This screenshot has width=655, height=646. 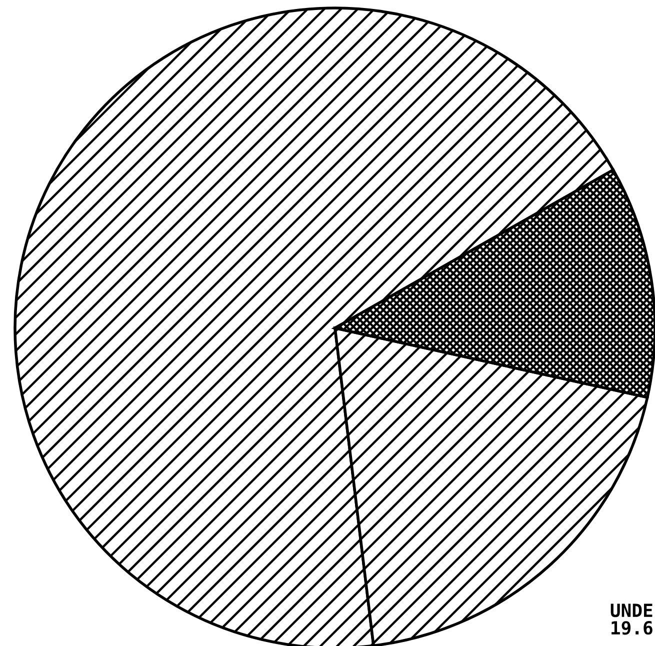 What do you see at coordinates (632, 628) in the screenshot?
I see `data-label: 19.6` at bounding box center [632, 628].